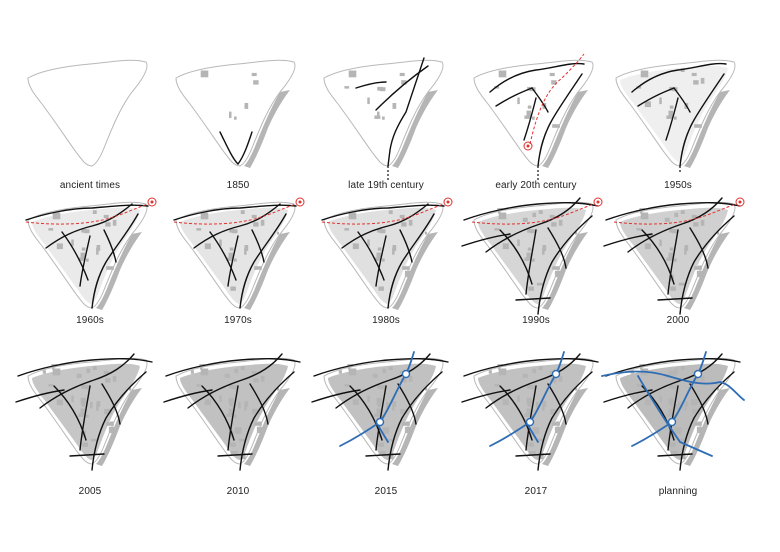 The height and width of the screenshot is (552, 780). What do you see at coordinates (235, 421) in the screenshot?
I see `stage-panel: 2010` at bounding box center [235, 421].